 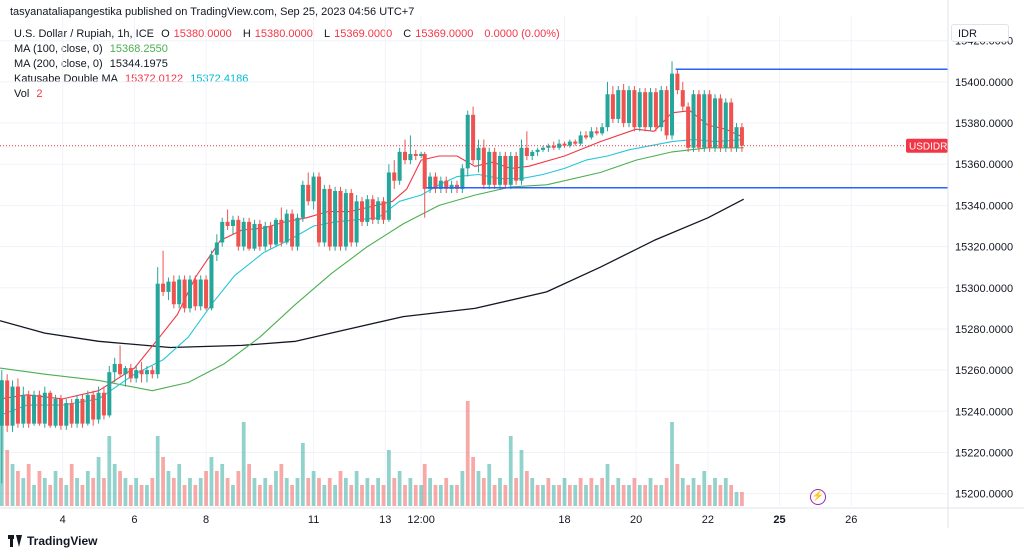 I want to click on legend-ma100-row: MA (100, close, 0) 15368.2550, so click(x=289, y=49).